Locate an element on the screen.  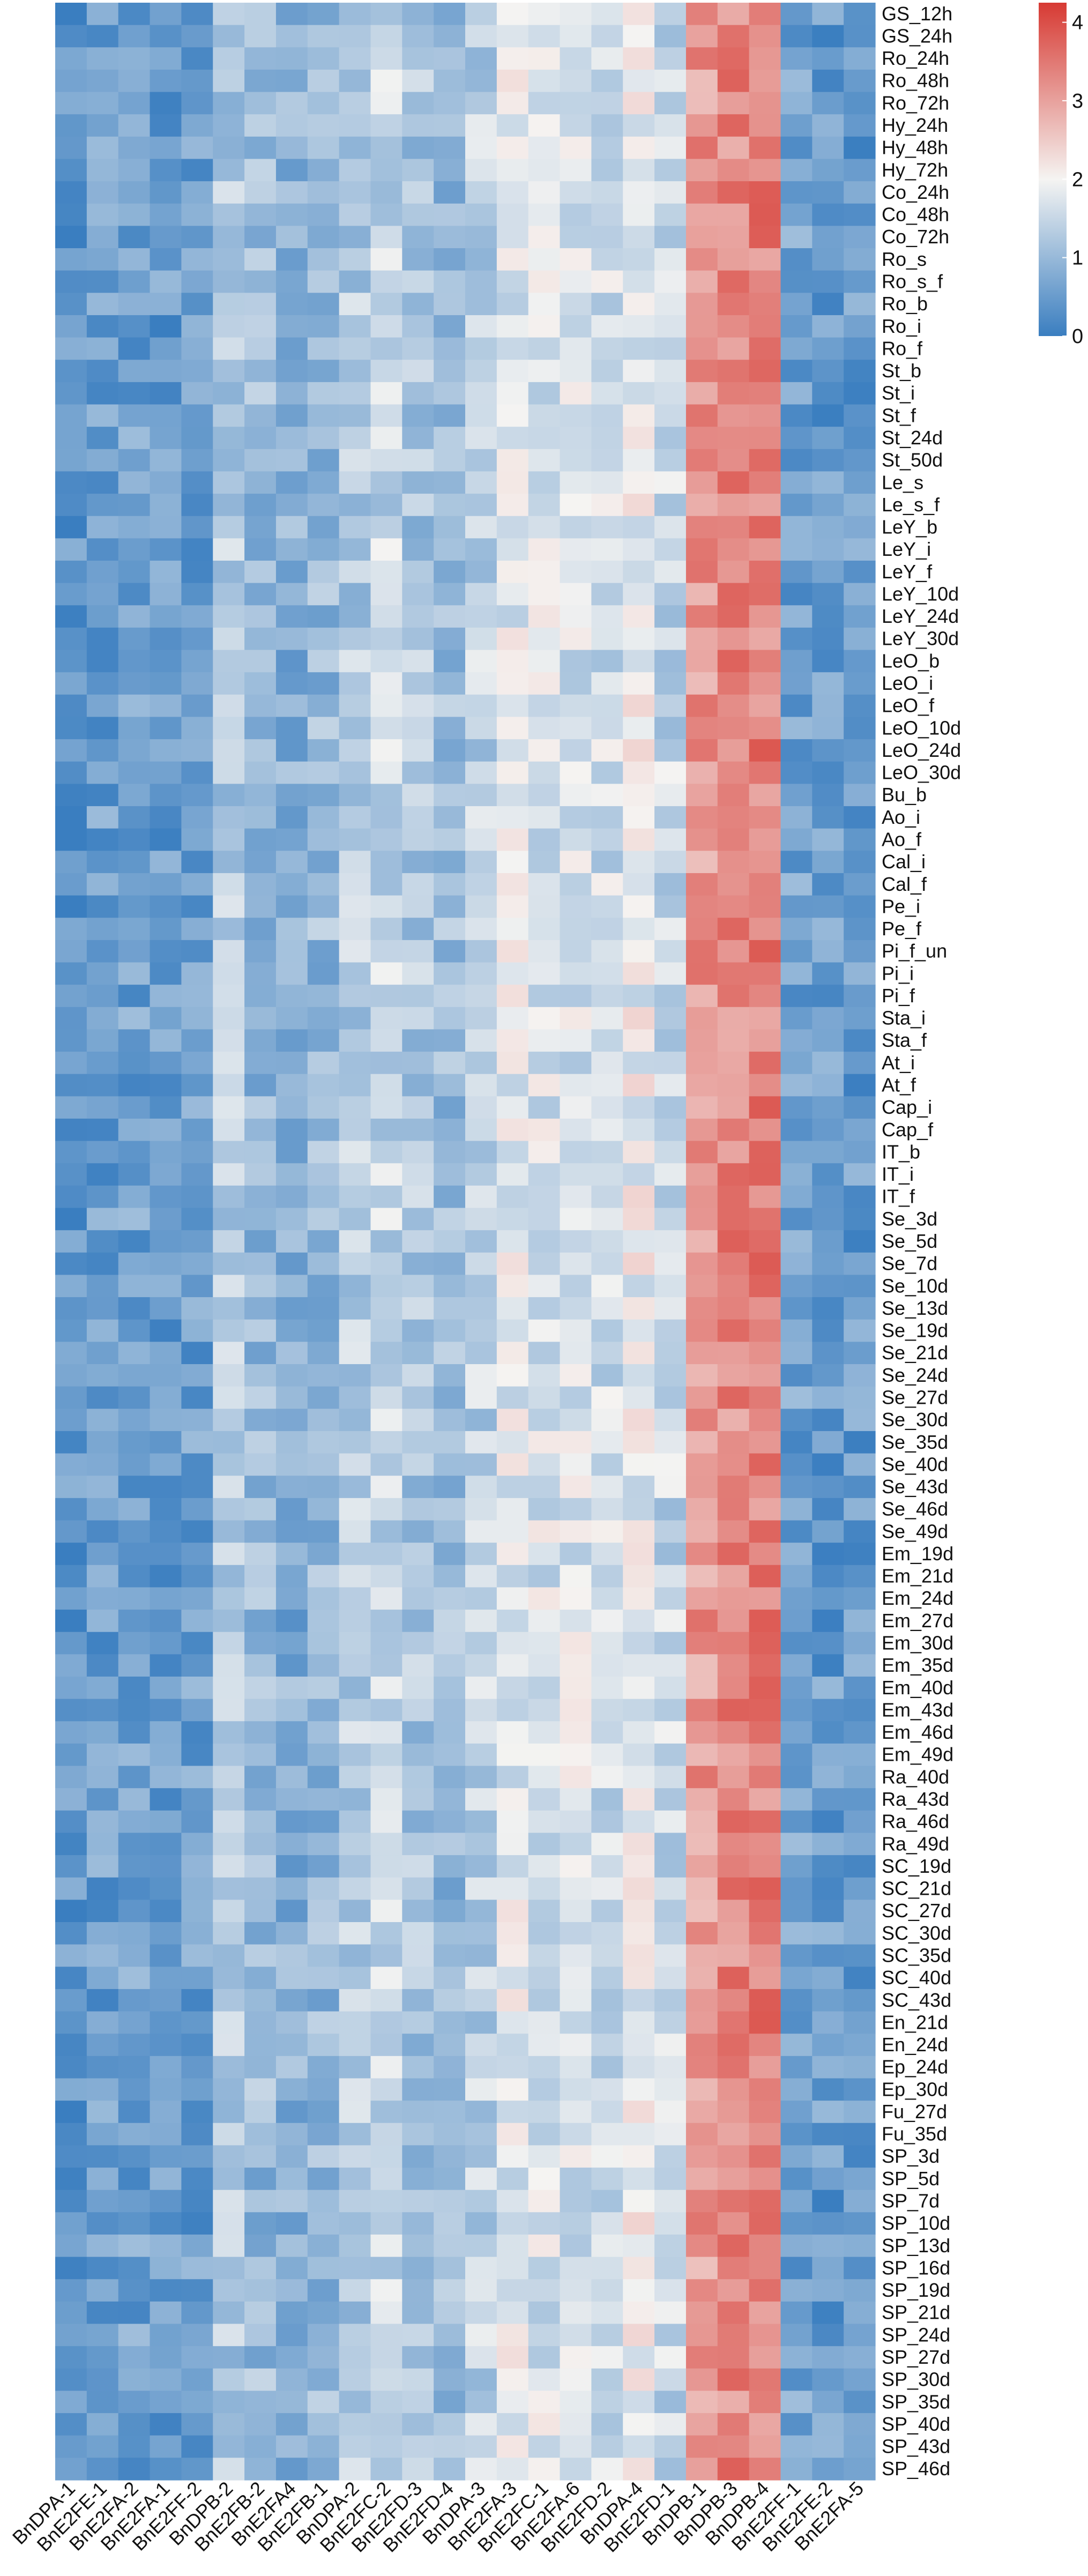
row-label: LeO_f is located at coordinates (908, 706).